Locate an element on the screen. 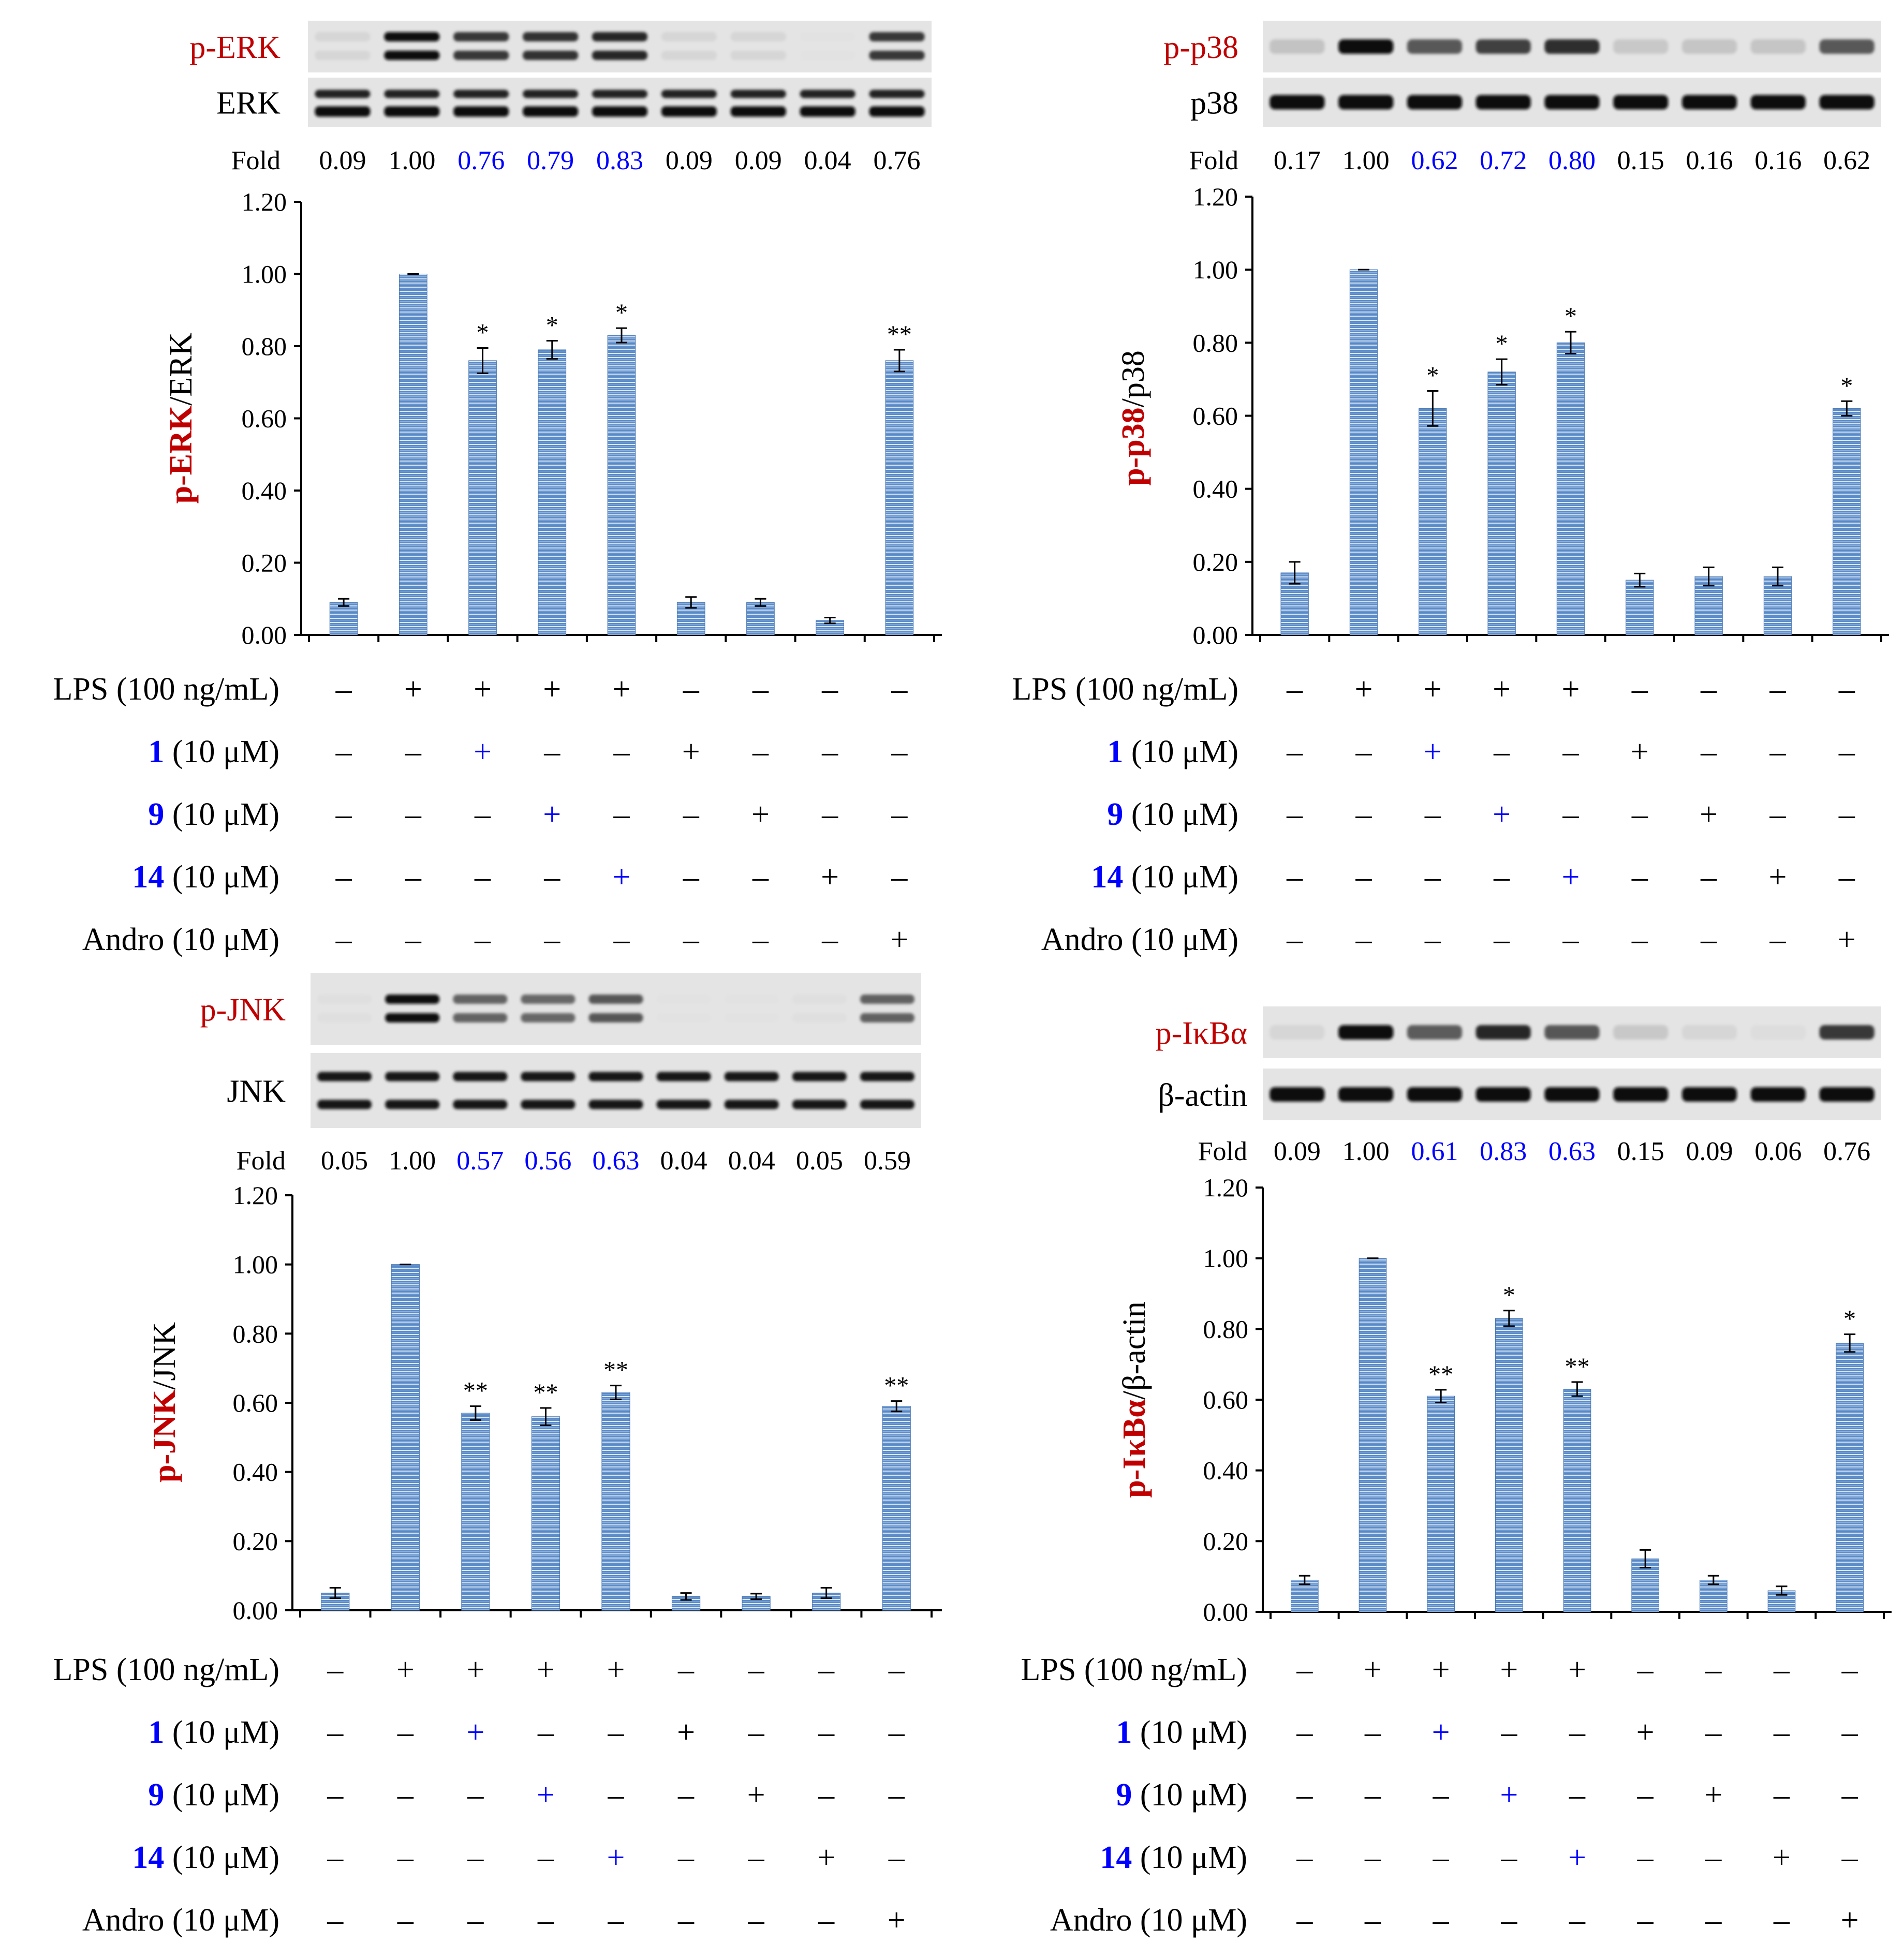 Image resolution: width=1904 pixels, height=1958 pixels. fold-label: Fold is located at coordinates (1213, 160).